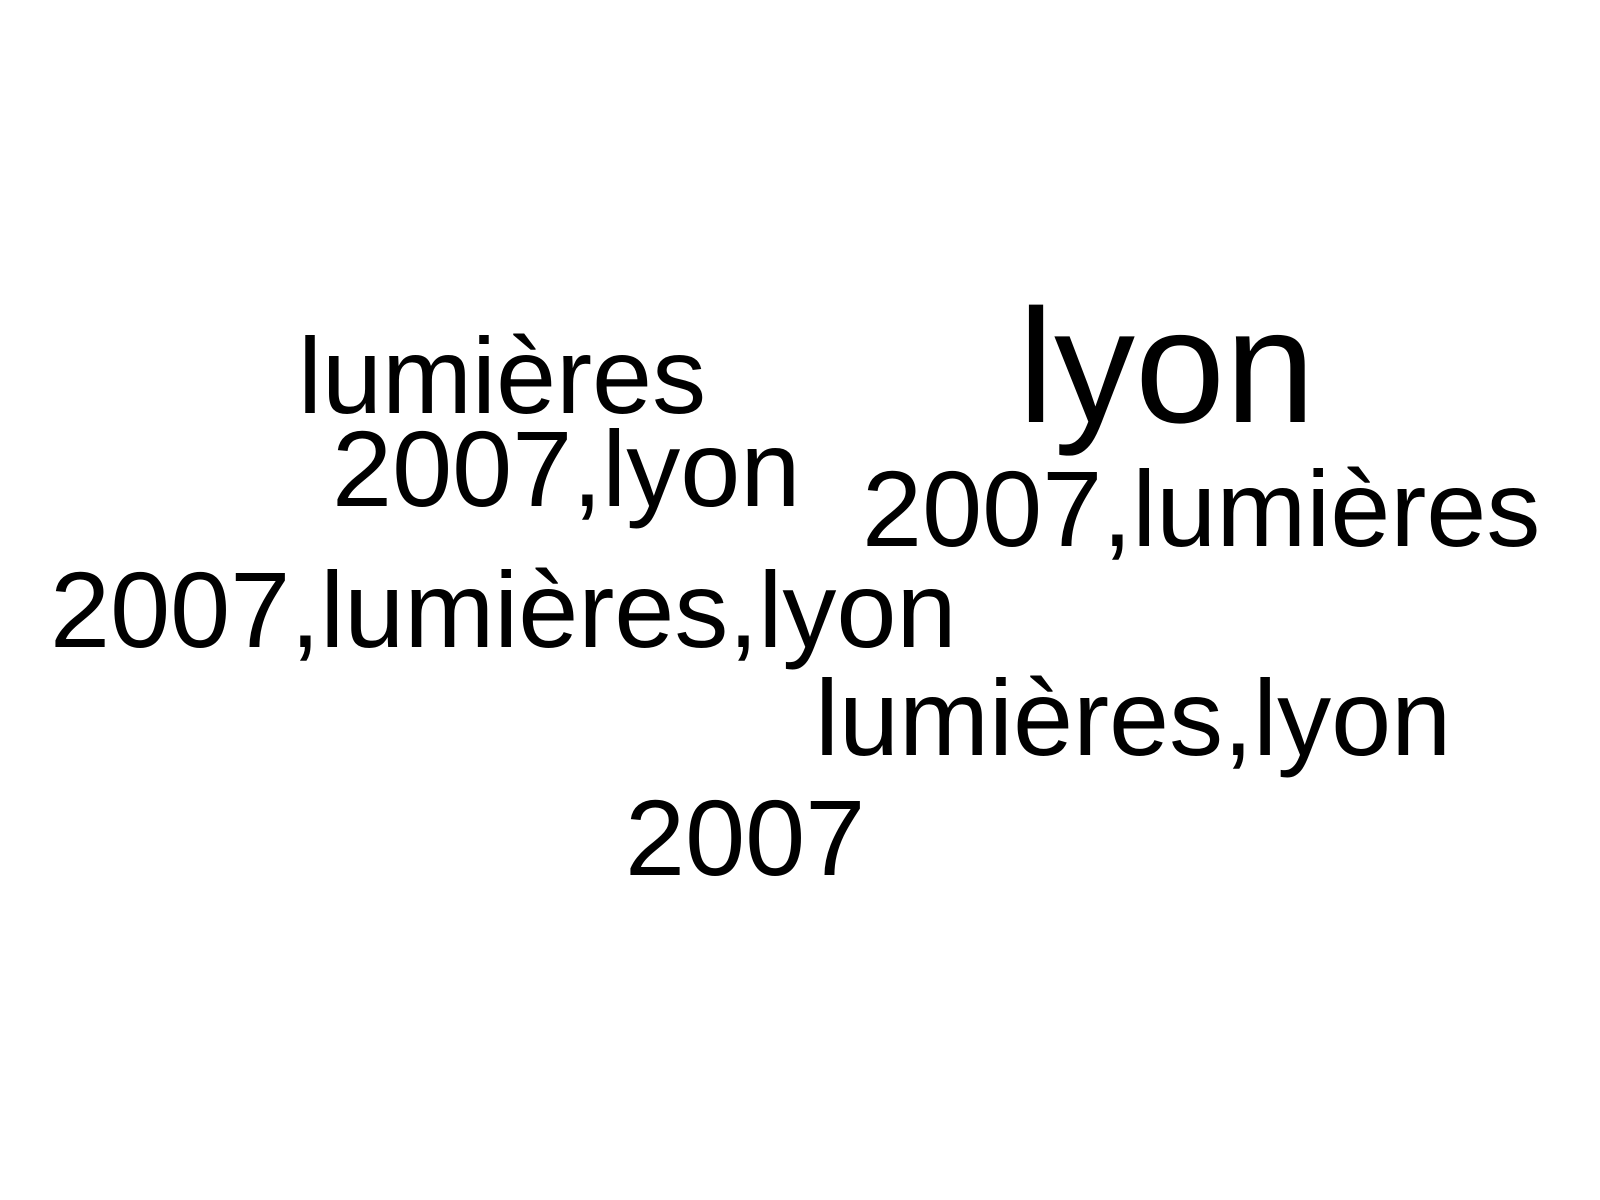  What do you see at coordinates (1133, 717) in the screenshot?
I see `cloud-word-lumieres-lyon: lumières,lyon` at bounding box center [1133, 717].